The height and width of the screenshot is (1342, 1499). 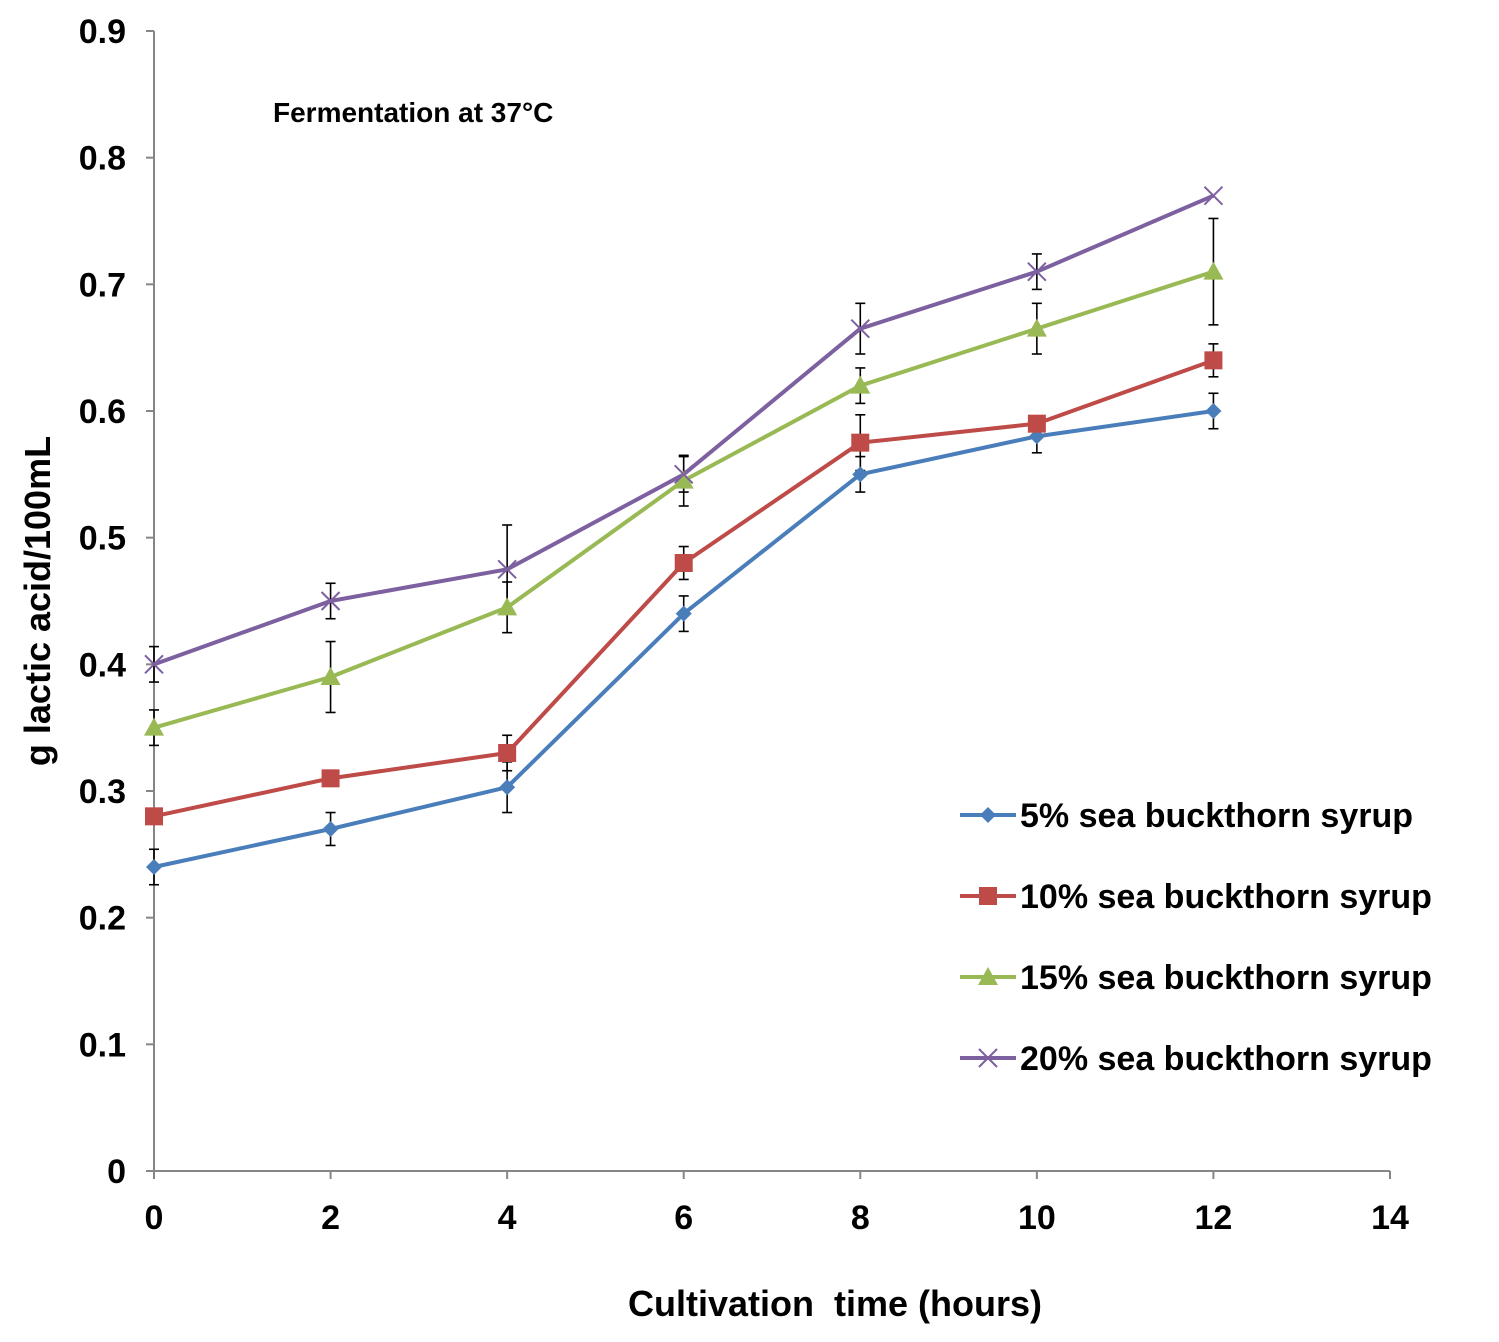 What do you see at coordinates (102, 412) in the screenshot?
I see `y-tick-label: 0.6` at bounding box center [102, 412].